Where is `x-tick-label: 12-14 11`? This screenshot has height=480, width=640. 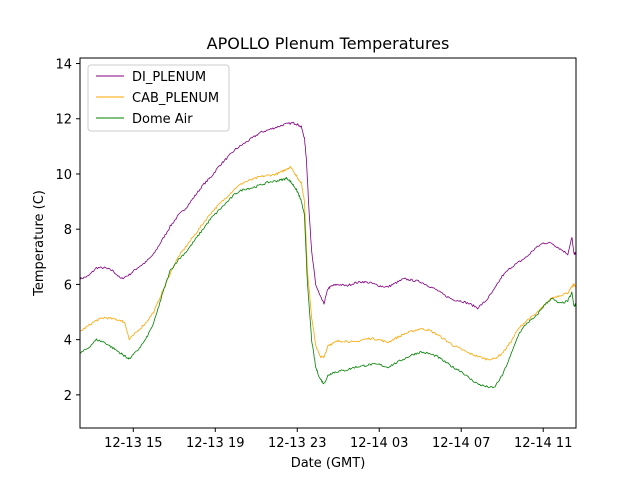
x-tick-label: 12-14 11 is located at coordinates (543, 443).